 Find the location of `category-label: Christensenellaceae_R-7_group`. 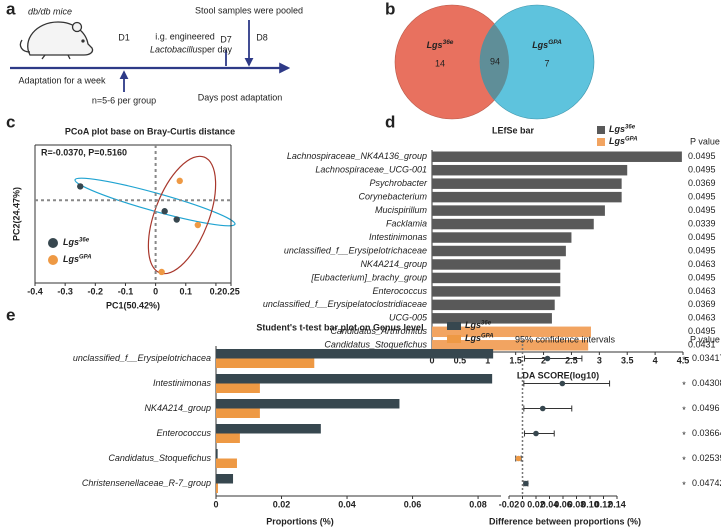

category-label: Christensenellaceae_R-7_group is located at coordinates (146, 483).